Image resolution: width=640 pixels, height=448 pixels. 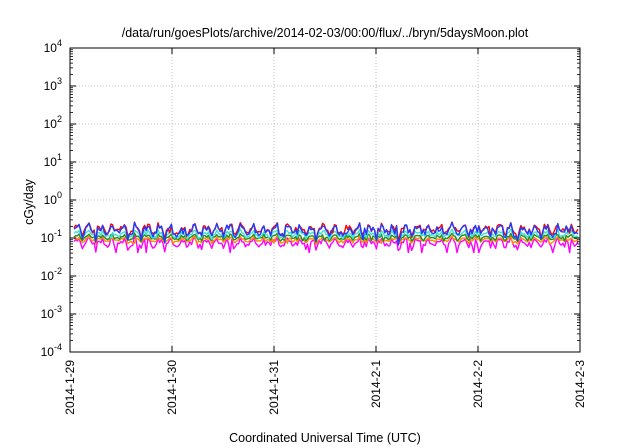 I want to click on series-group, so click(x=326, y=237).